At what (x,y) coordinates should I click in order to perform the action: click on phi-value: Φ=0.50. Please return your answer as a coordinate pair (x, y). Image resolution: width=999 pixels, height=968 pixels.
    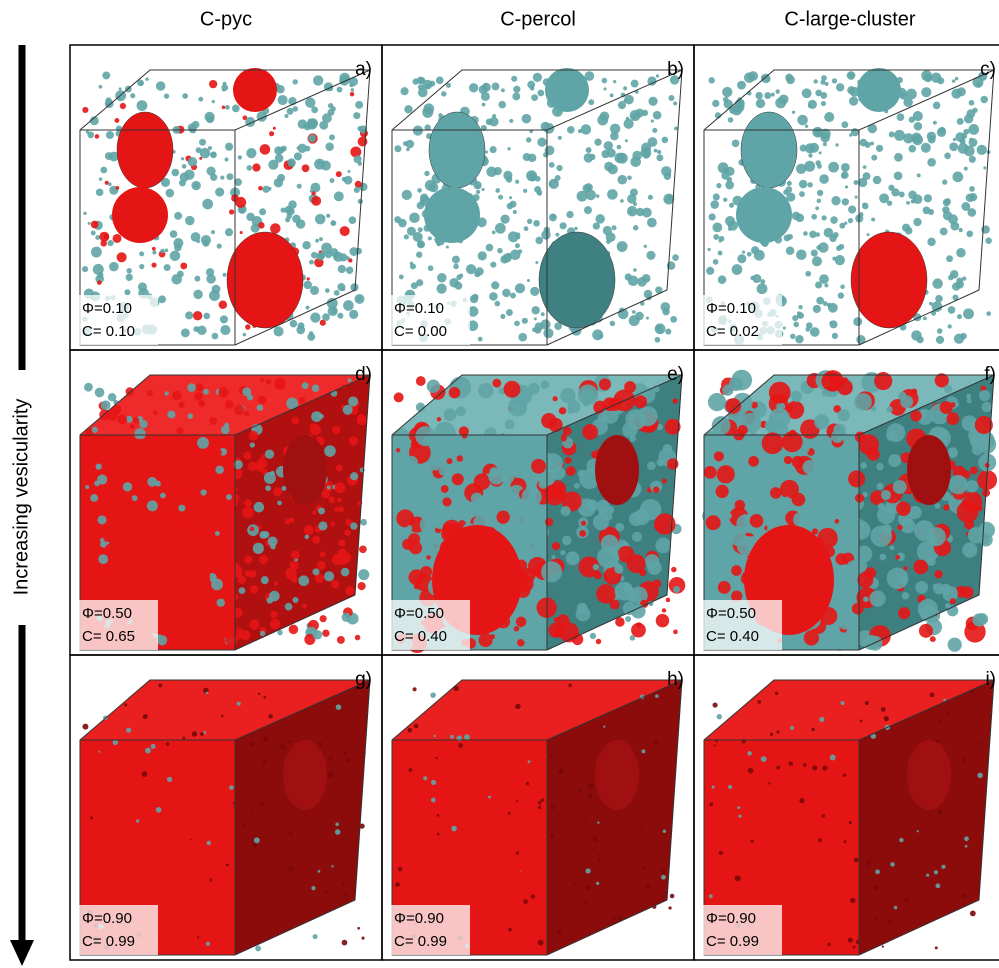
    Looking at the image, I should click on (107, 613).